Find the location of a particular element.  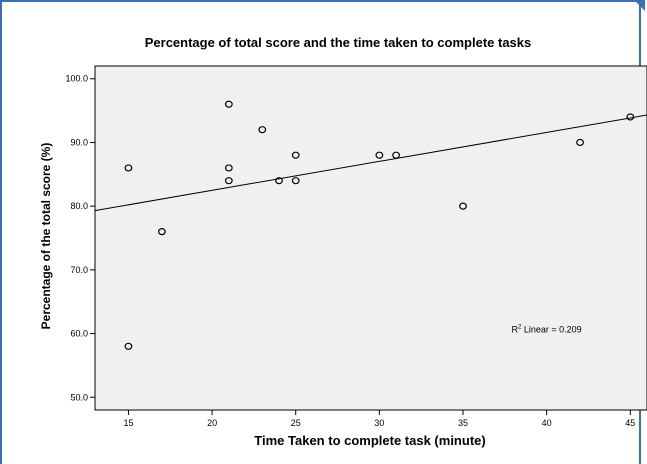

x-tick-label: 35 is located at coordinates (463, 423).